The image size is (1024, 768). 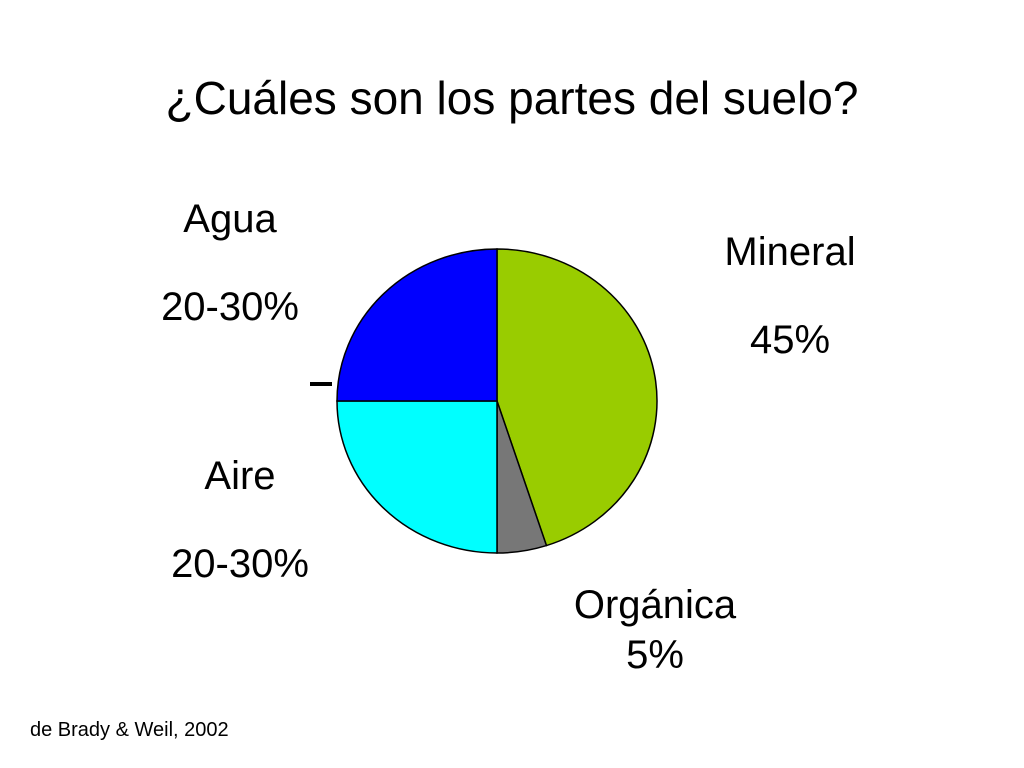 What do you see at coordinates (129, 730) in the screenshot?
I see `source-citation: de Brady & Weil, 2002` at bounding box center [129, 730].